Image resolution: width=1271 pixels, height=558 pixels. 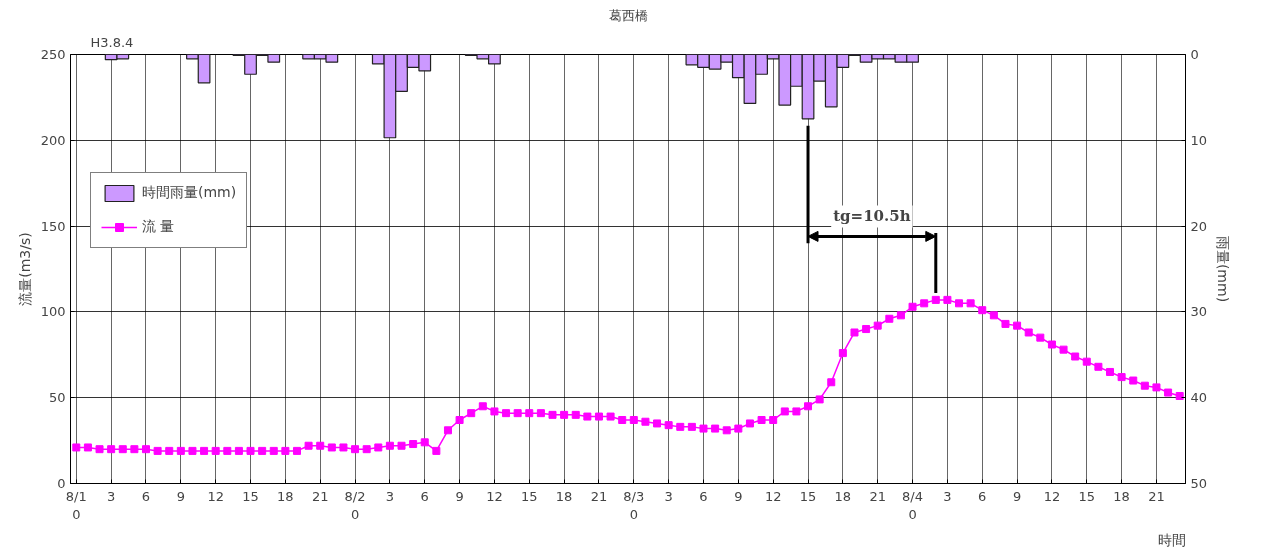 I want to click on y2-tick-label: 40, so click(x=1199, y=398).